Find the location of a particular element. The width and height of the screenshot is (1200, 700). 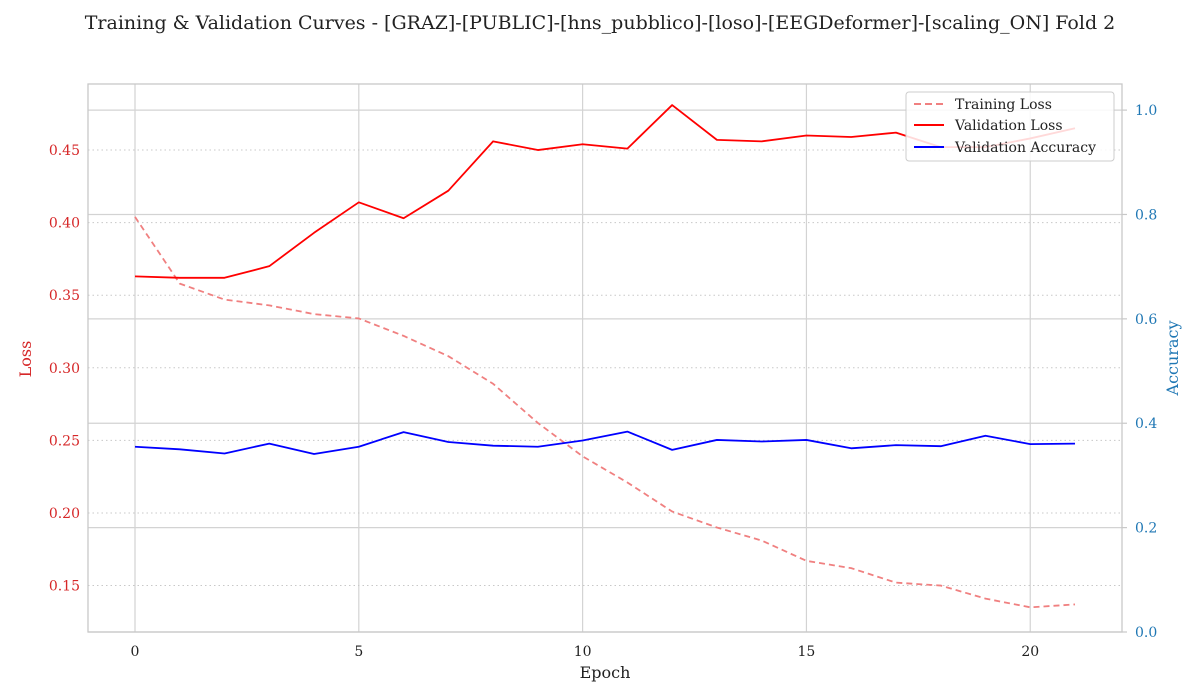

legend-label-validation-loss: Validation Loss is located at coordinates (1008, 126).